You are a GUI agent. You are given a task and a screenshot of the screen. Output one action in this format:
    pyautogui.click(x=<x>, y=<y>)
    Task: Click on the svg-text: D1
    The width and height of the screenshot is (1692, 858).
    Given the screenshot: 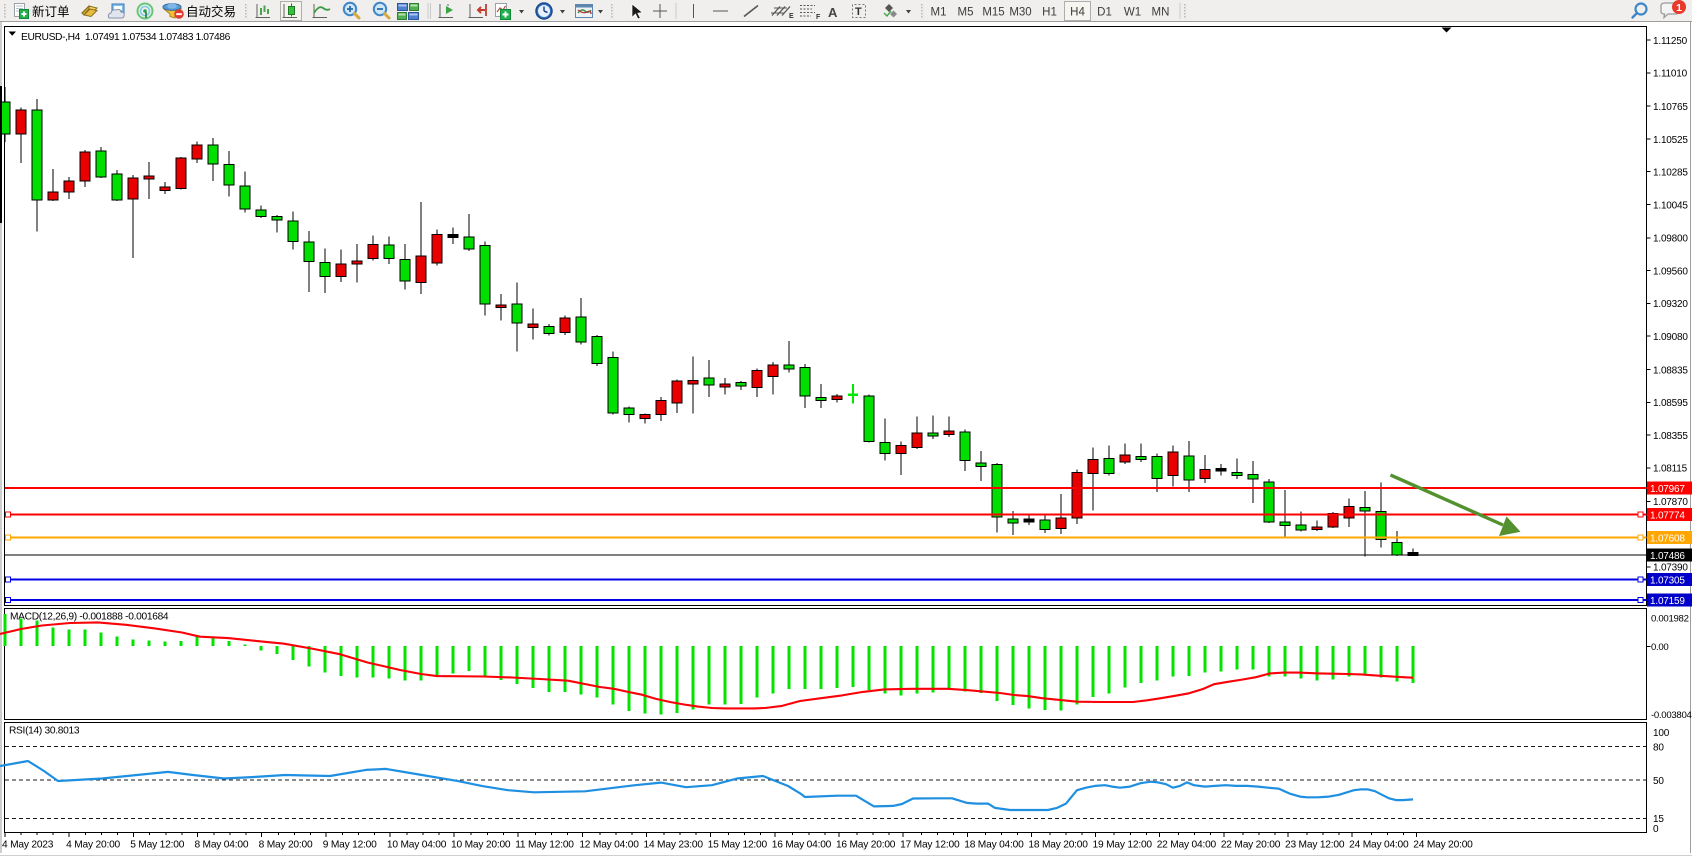 What is the action you would take?
    pyautogui.click(x=1104, y=13)
    